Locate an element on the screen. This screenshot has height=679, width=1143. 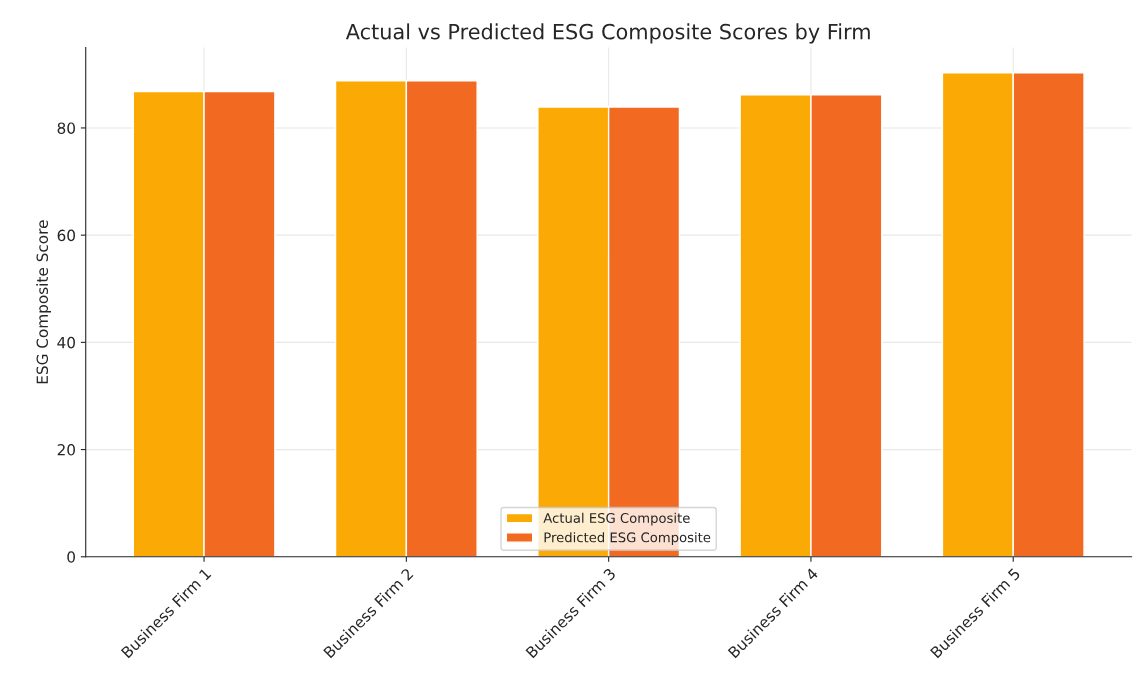
y-tick-label: 0 is located at coordinates (71, 557).